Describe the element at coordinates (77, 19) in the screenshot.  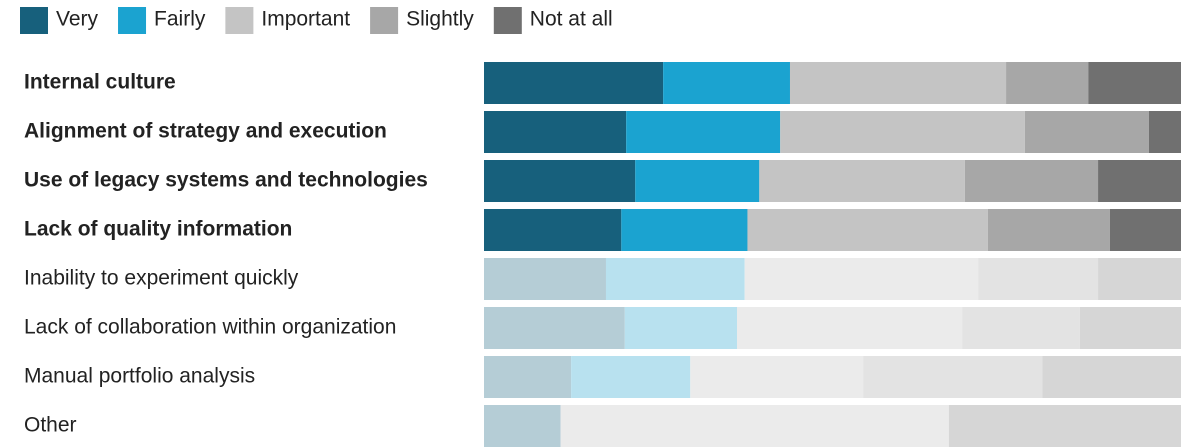
I see `legend-label: Very` at that location.